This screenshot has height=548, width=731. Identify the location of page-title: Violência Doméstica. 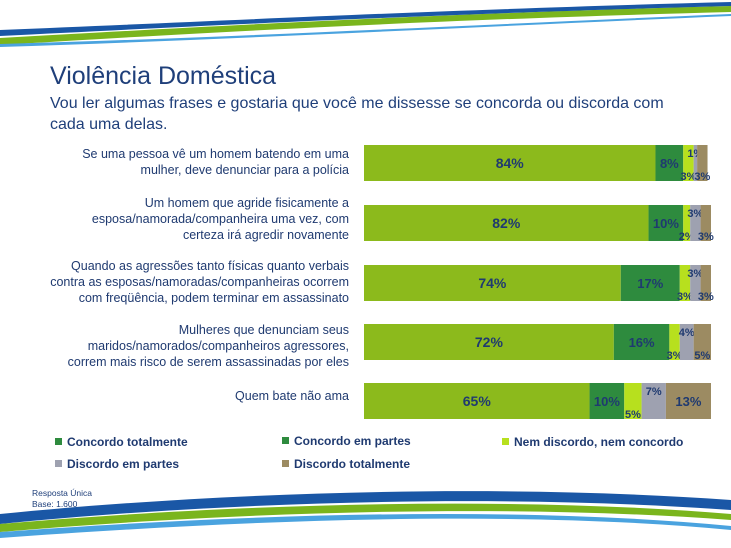
(163, 76).